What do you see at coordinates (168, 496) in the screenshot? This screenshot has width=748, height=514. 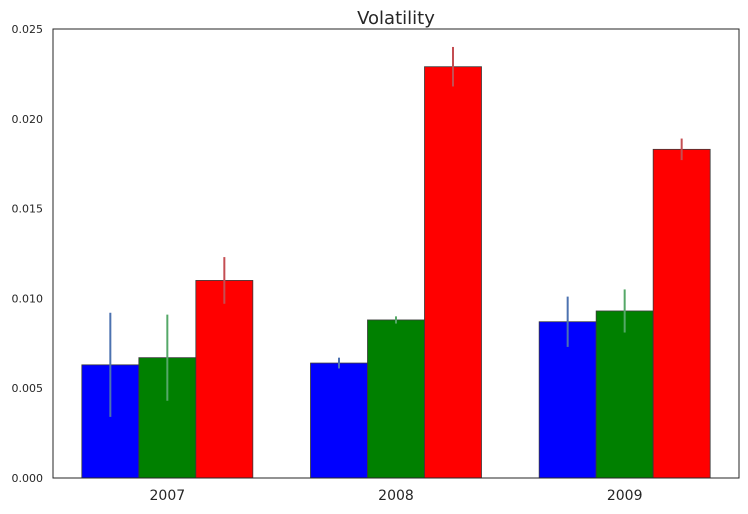 I see `x-category-label: 2007` at bounding box center [168, 496].